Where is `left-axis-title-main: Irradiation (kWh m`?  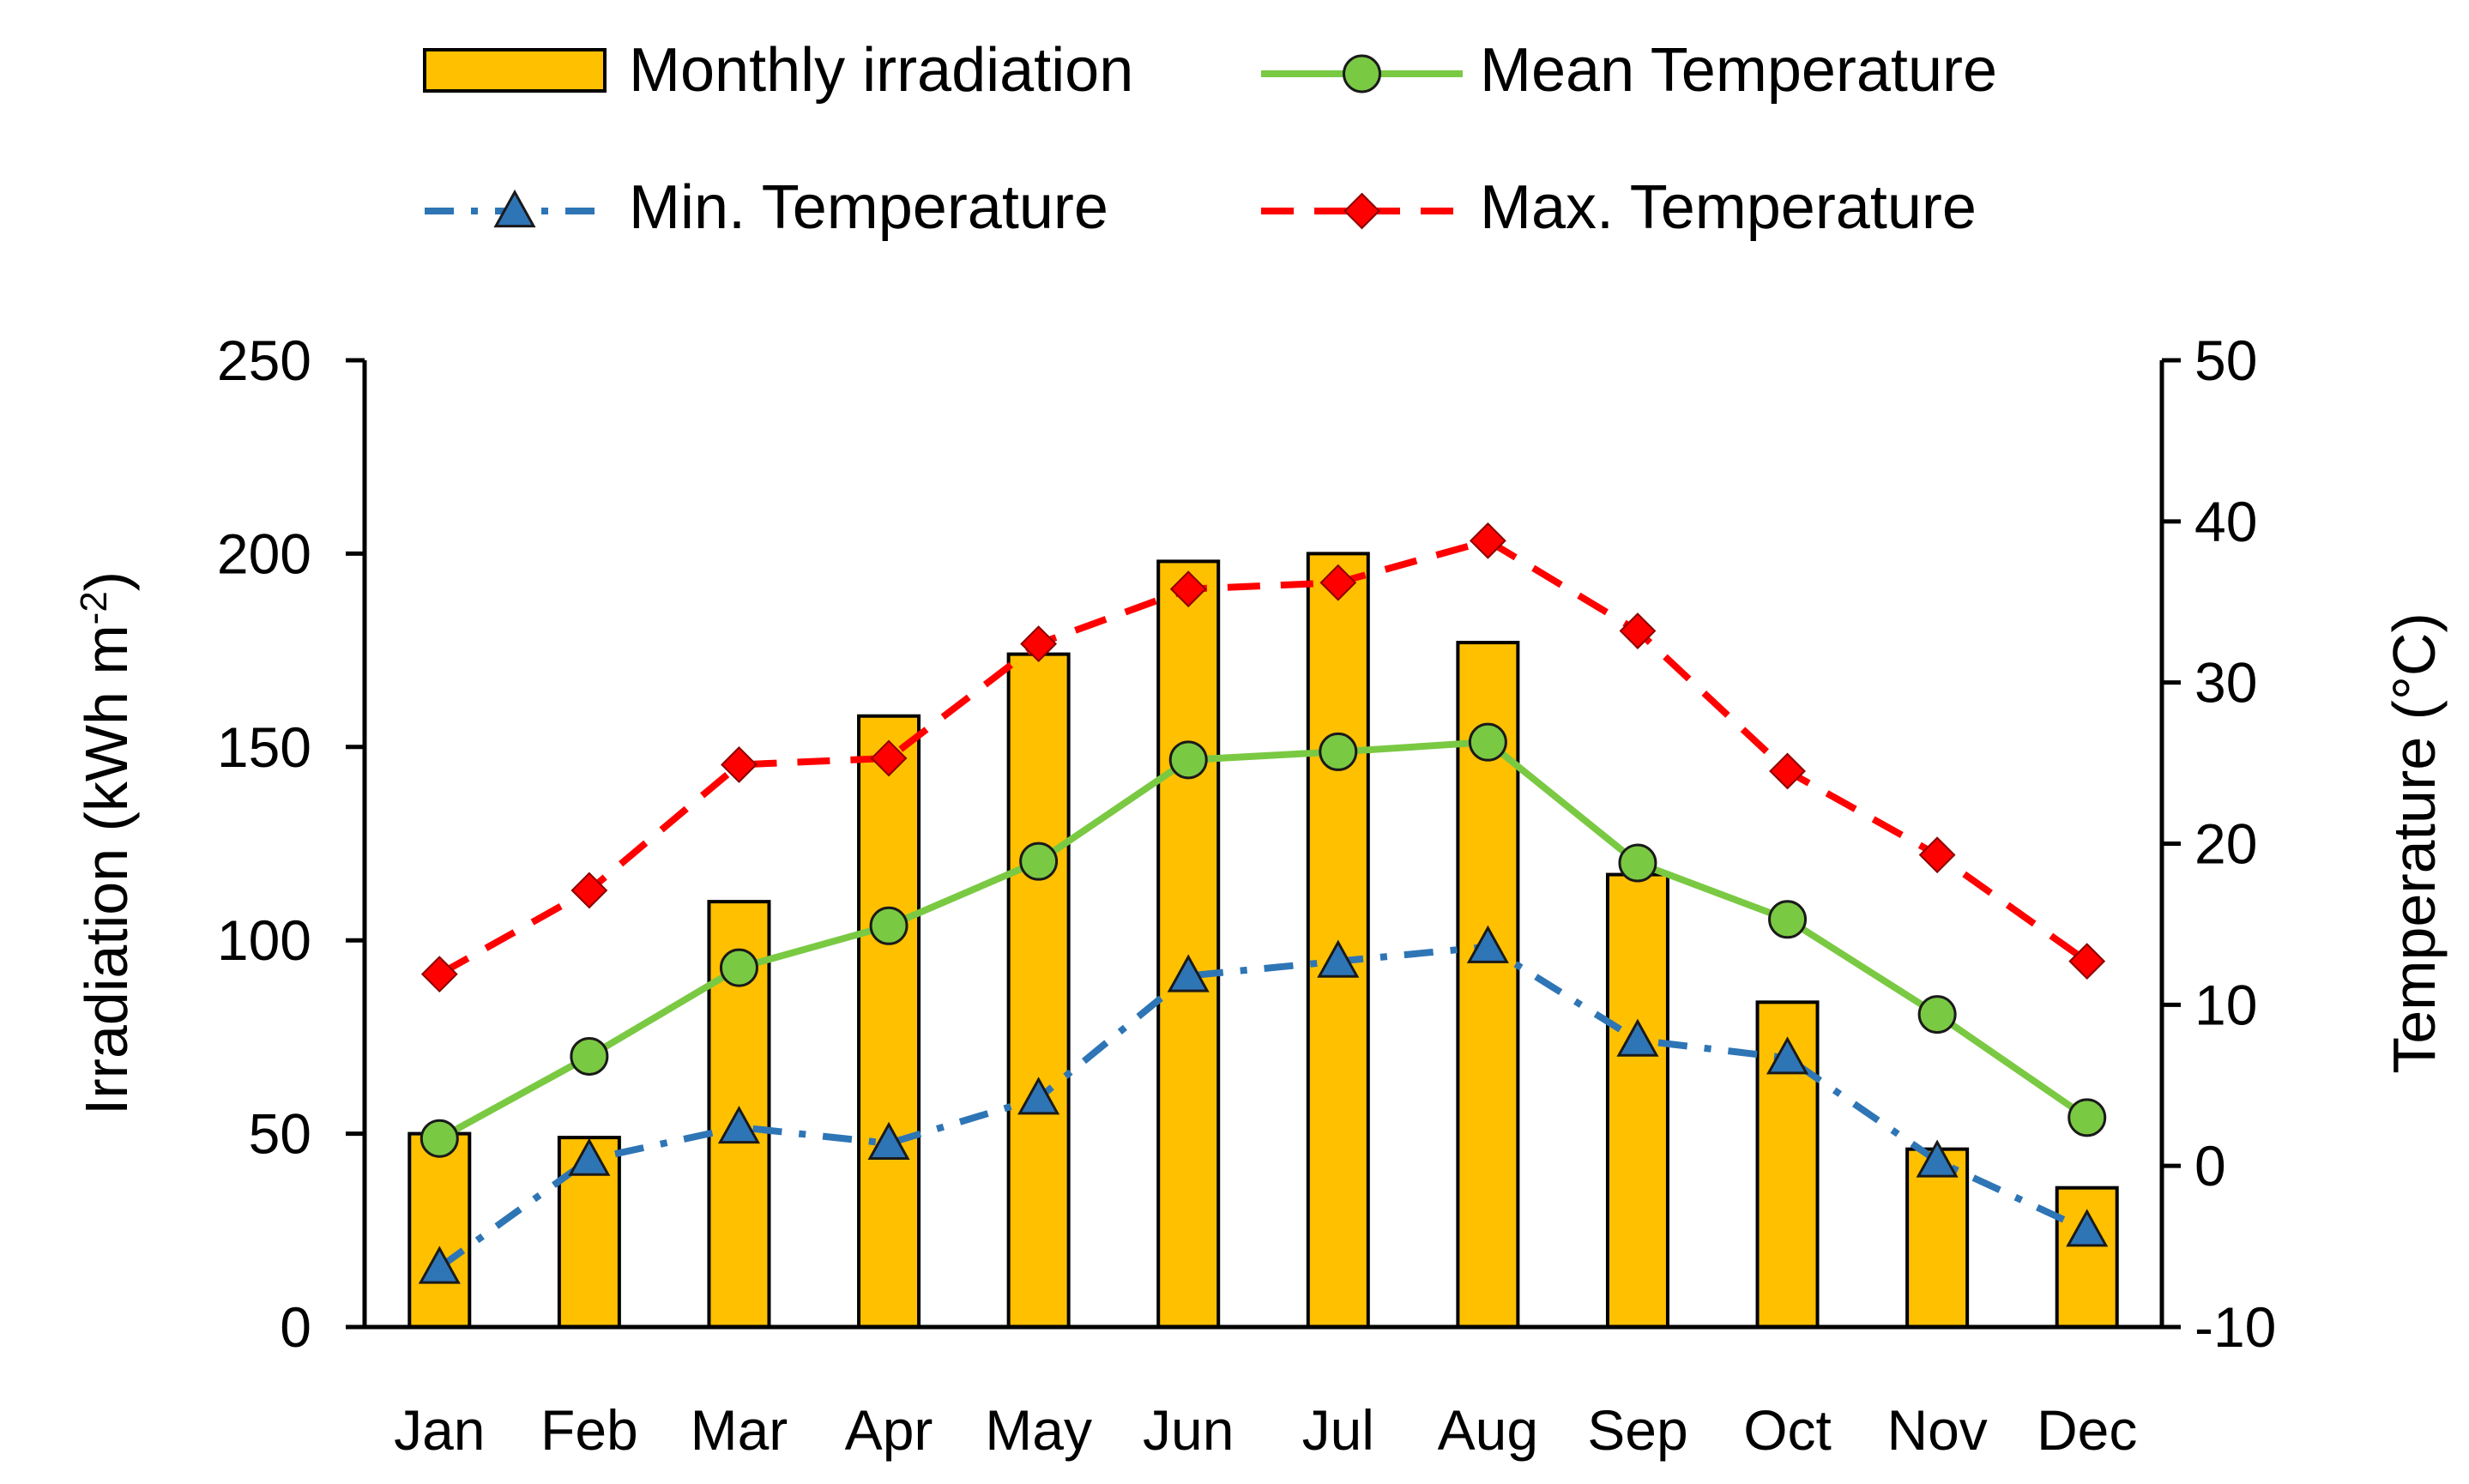 left-axis-title-main: Irradiation (kWh m is located at coordinates (106, 869).